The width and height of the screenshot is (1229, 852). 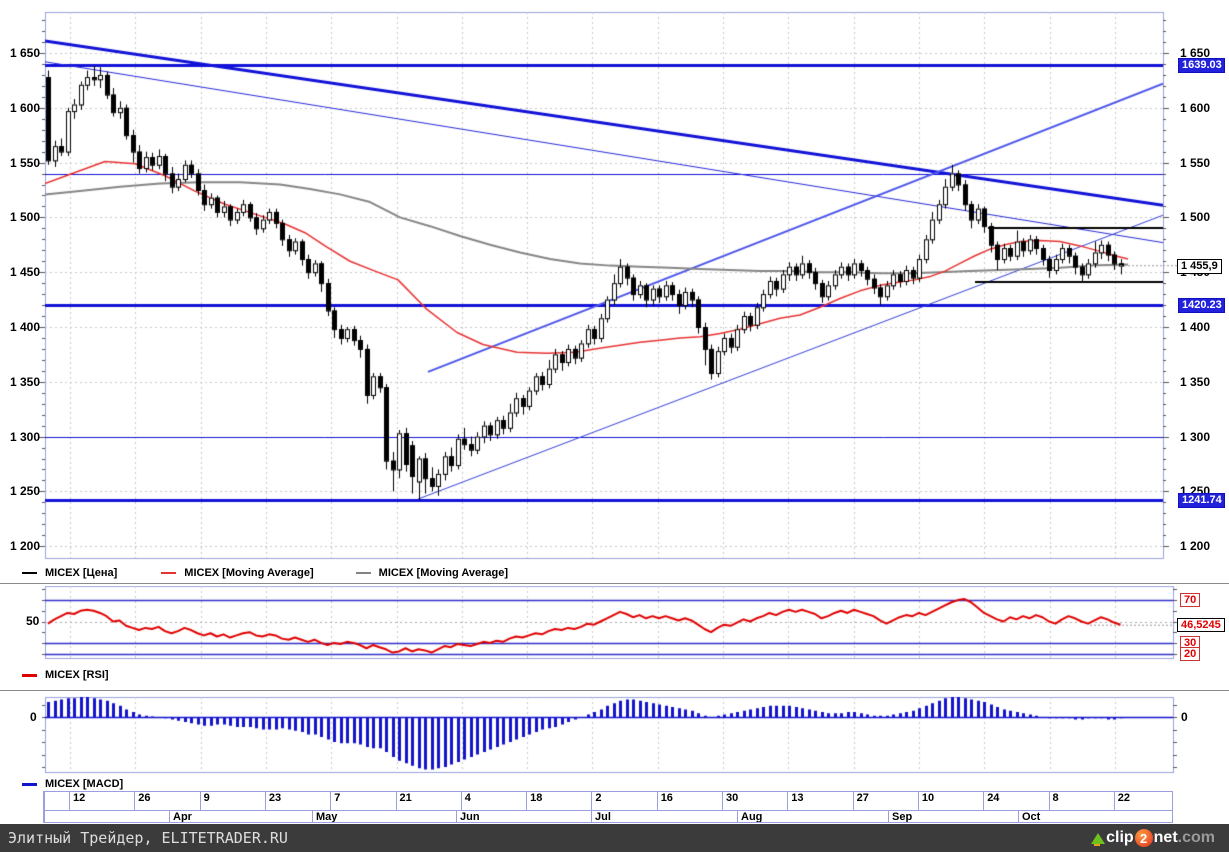 I want to click on legend-ma-fast: MICEX [Moving Average], so click(x=237, y=573).